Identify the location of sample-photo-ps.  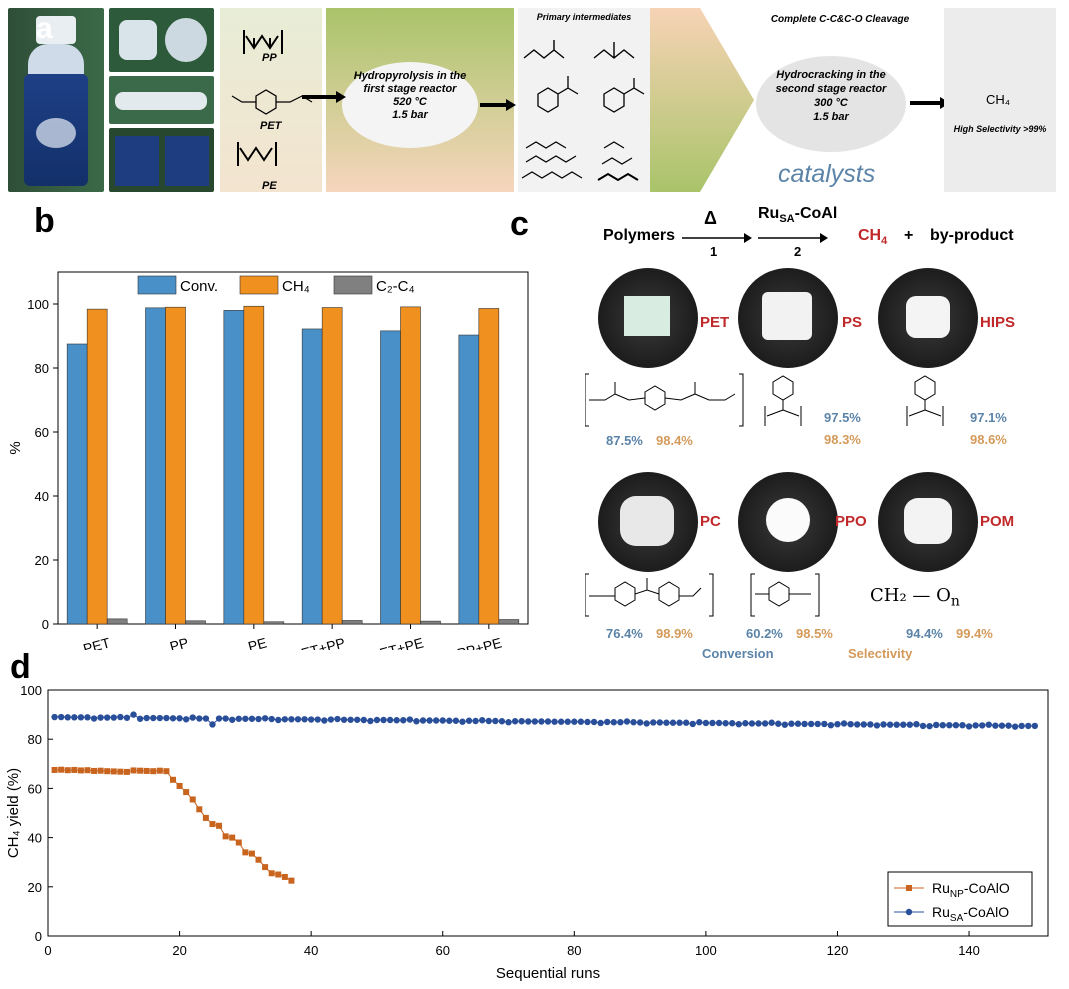
(788, 318).